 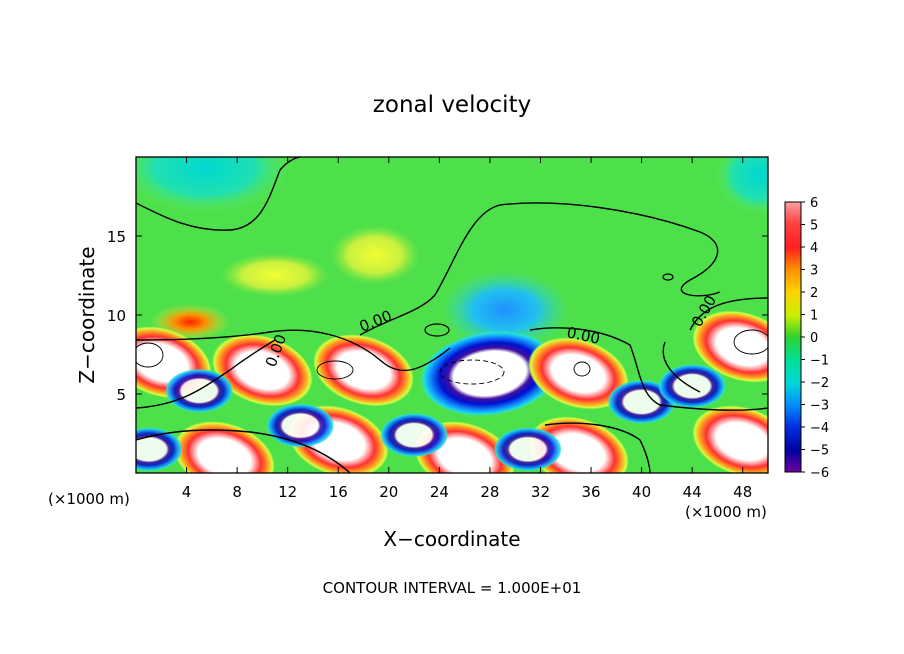 What do you see at coordinates (793, 337) in the screenshot?
I see `colorbar-gradient` at bounding box center [793, 337].